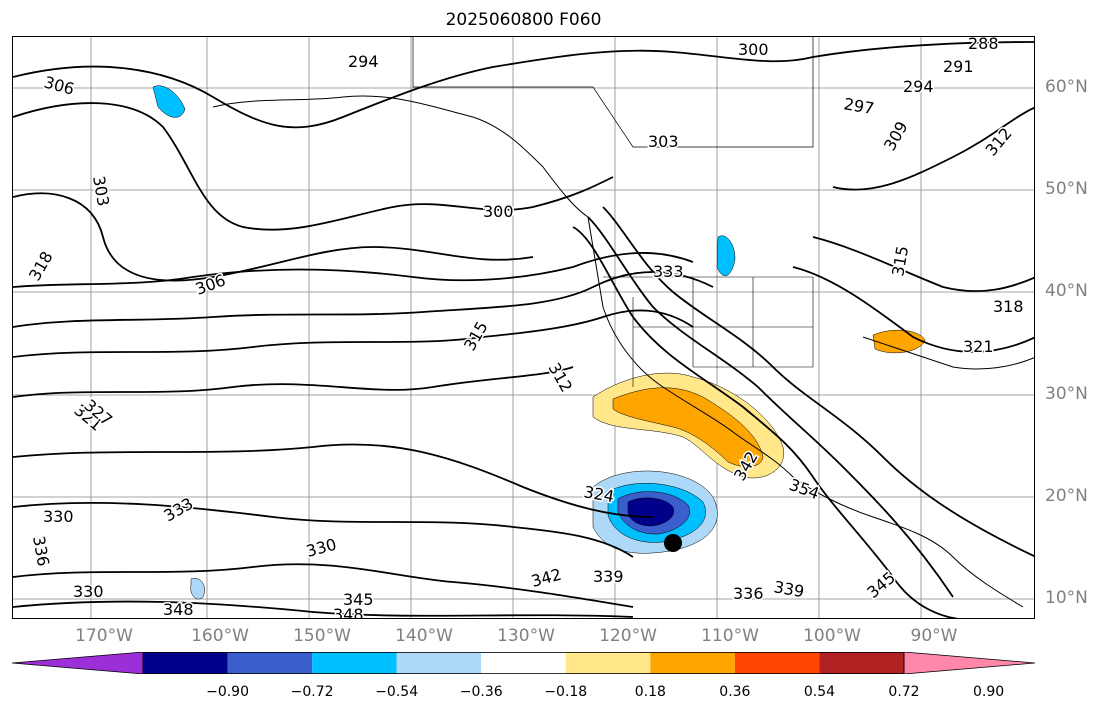  I want to click on storm-position-marker, so click(673, 543).